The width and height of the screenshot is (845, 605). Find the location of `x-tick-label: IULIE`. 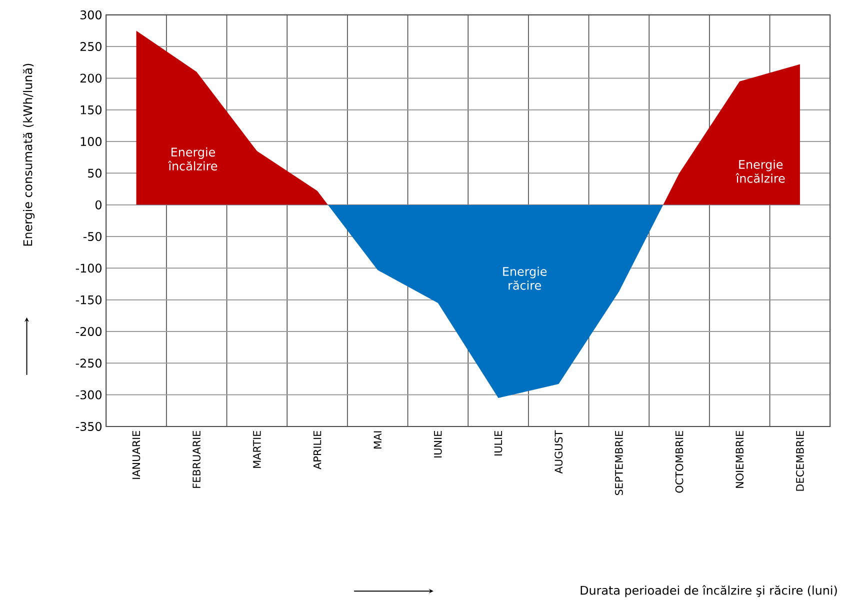

x-tick-label: IULIE is located at coordinates (498, 443).